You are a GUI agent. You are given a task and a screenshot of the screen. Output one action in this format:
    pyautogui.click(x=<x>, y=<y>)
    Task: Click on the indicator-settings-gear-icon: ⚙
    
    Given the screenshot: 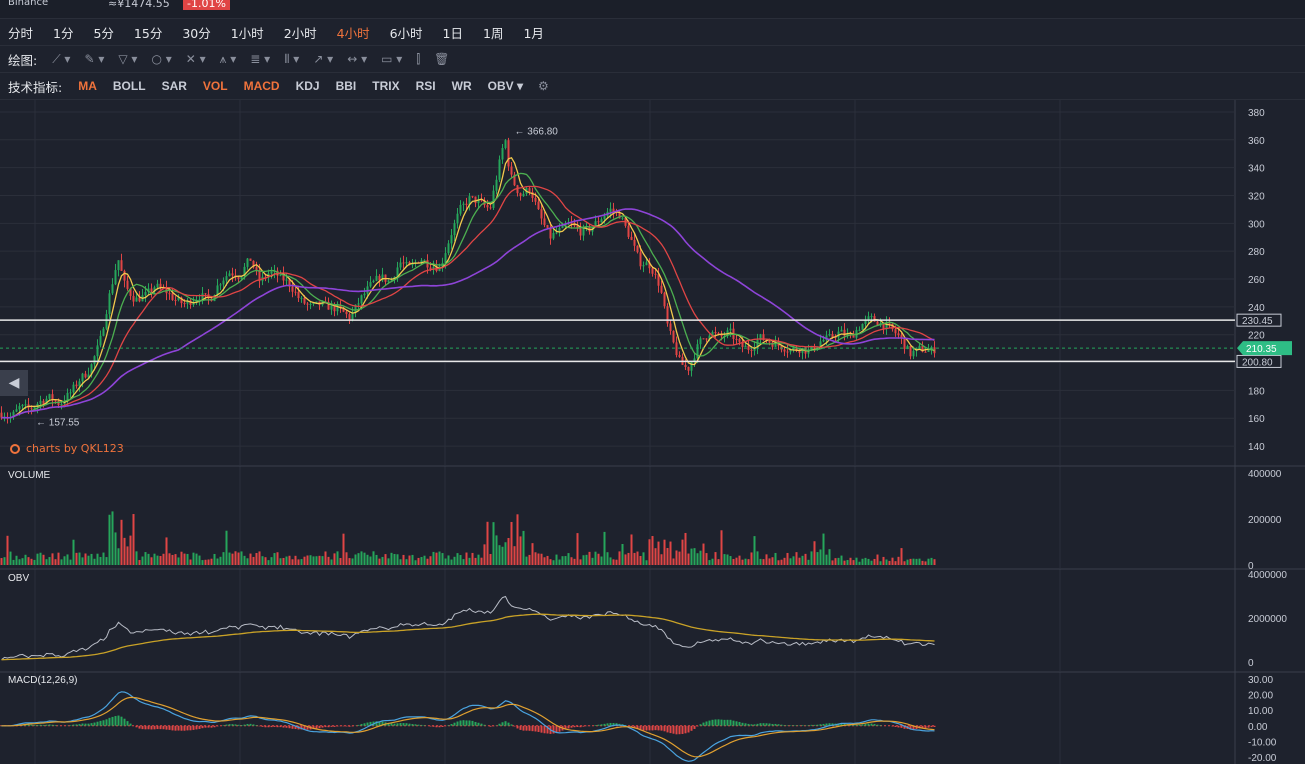 What is the action you would take?
    pyautogui.click(x=543, y=86)
    